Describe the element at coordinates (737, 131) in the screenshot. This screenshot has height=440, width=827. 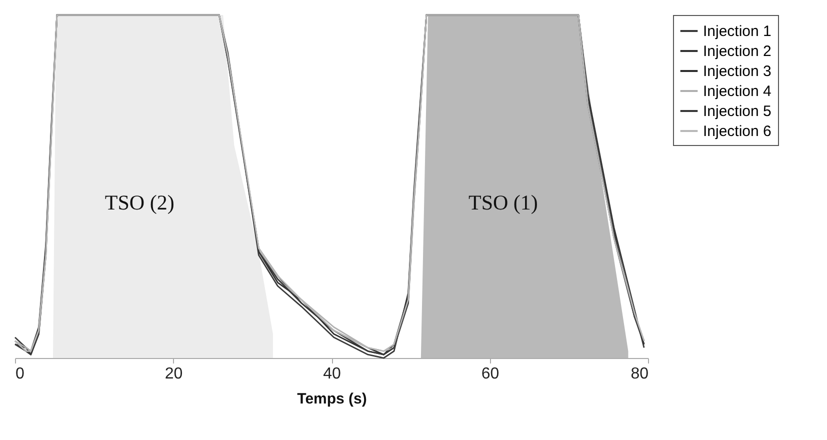
I see `legend-label: Injection 6` at that location.